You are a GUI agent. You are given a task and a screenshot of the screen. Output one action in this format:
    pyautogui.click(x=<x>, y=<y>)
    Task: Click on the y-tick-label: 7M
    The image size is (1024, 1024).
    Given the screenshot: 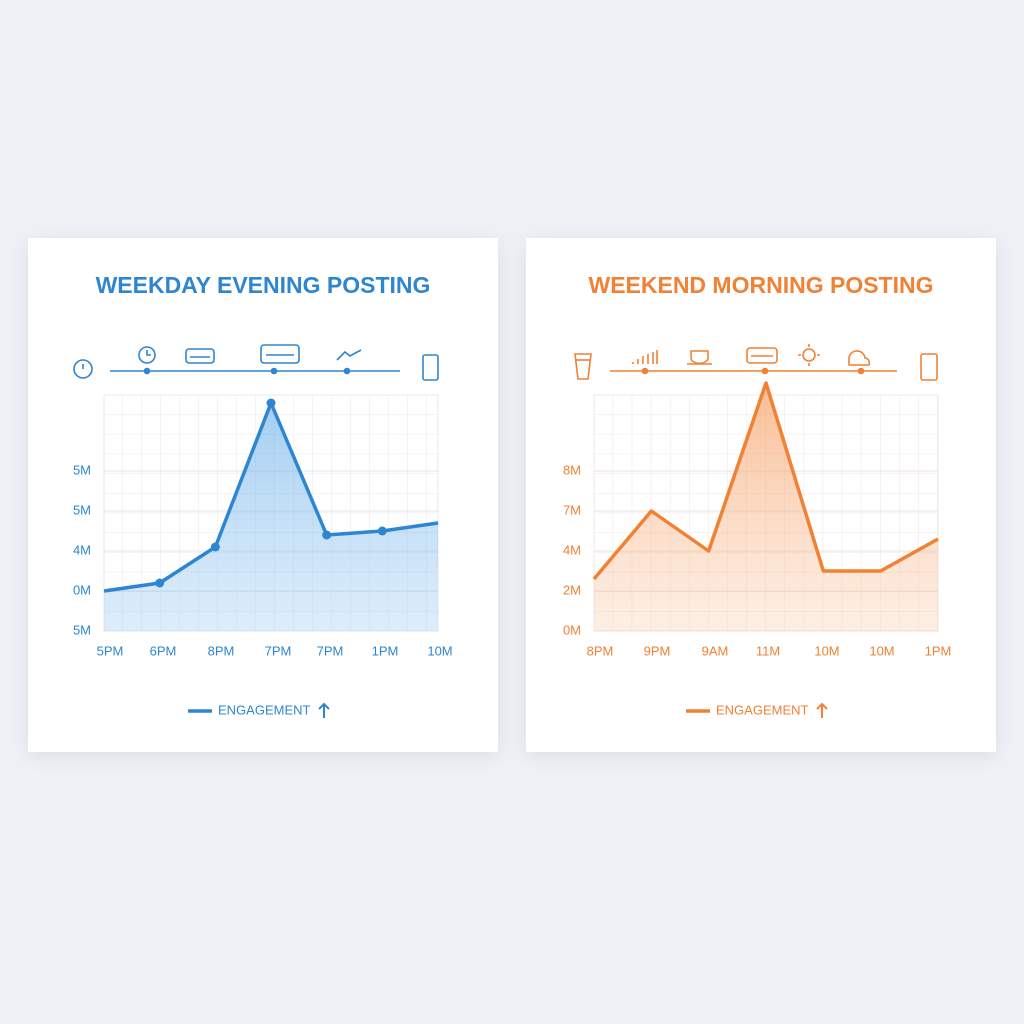 What is the action you would take?
    pyautogui.click(x=572, y=509)
    